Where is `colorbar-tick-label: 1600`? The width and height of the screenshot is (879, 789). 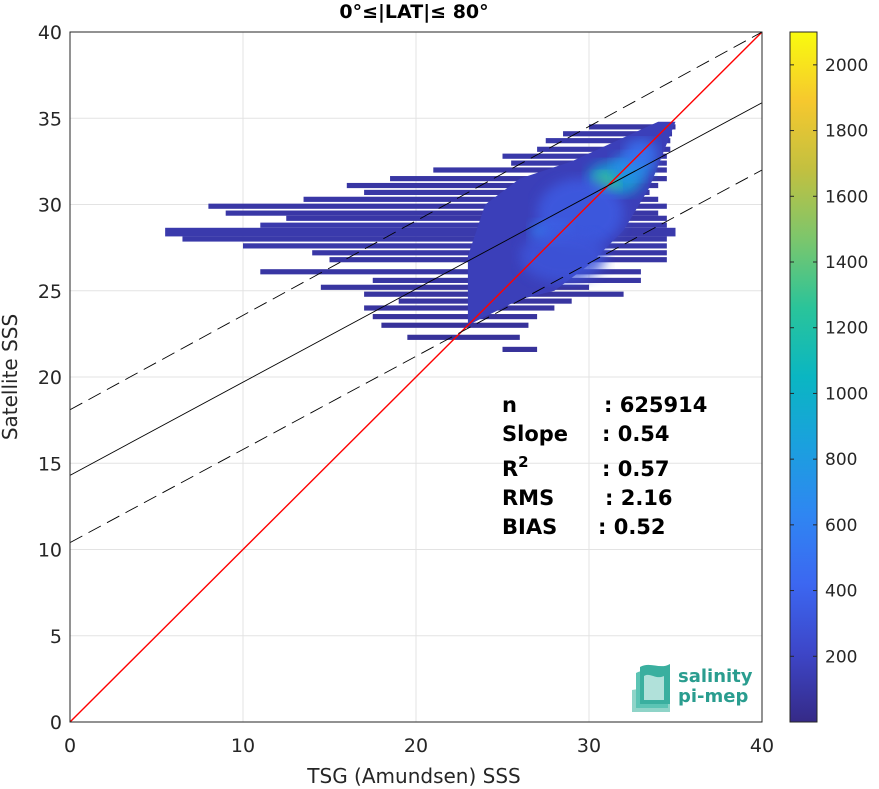
colorbar-tick-label: 1600 is located at coordinates (846, 197).